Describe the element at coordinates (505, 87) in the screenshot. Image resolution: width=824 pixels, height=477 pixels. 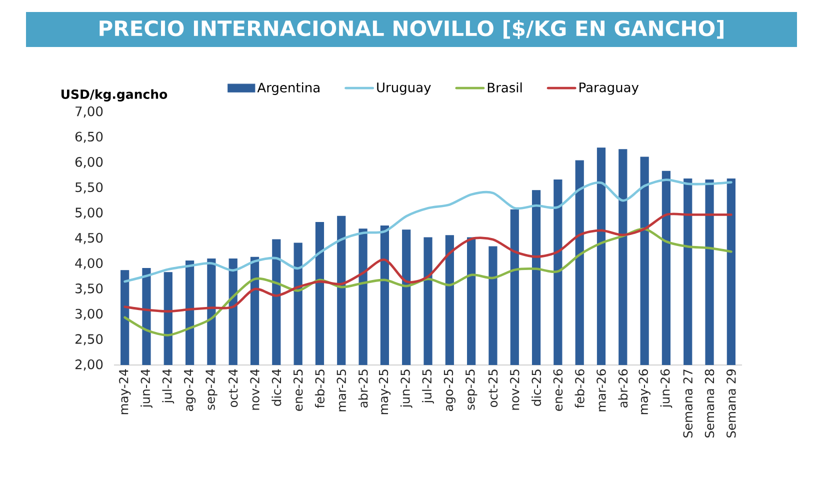
I see `legend-label: Brasil` at that location.